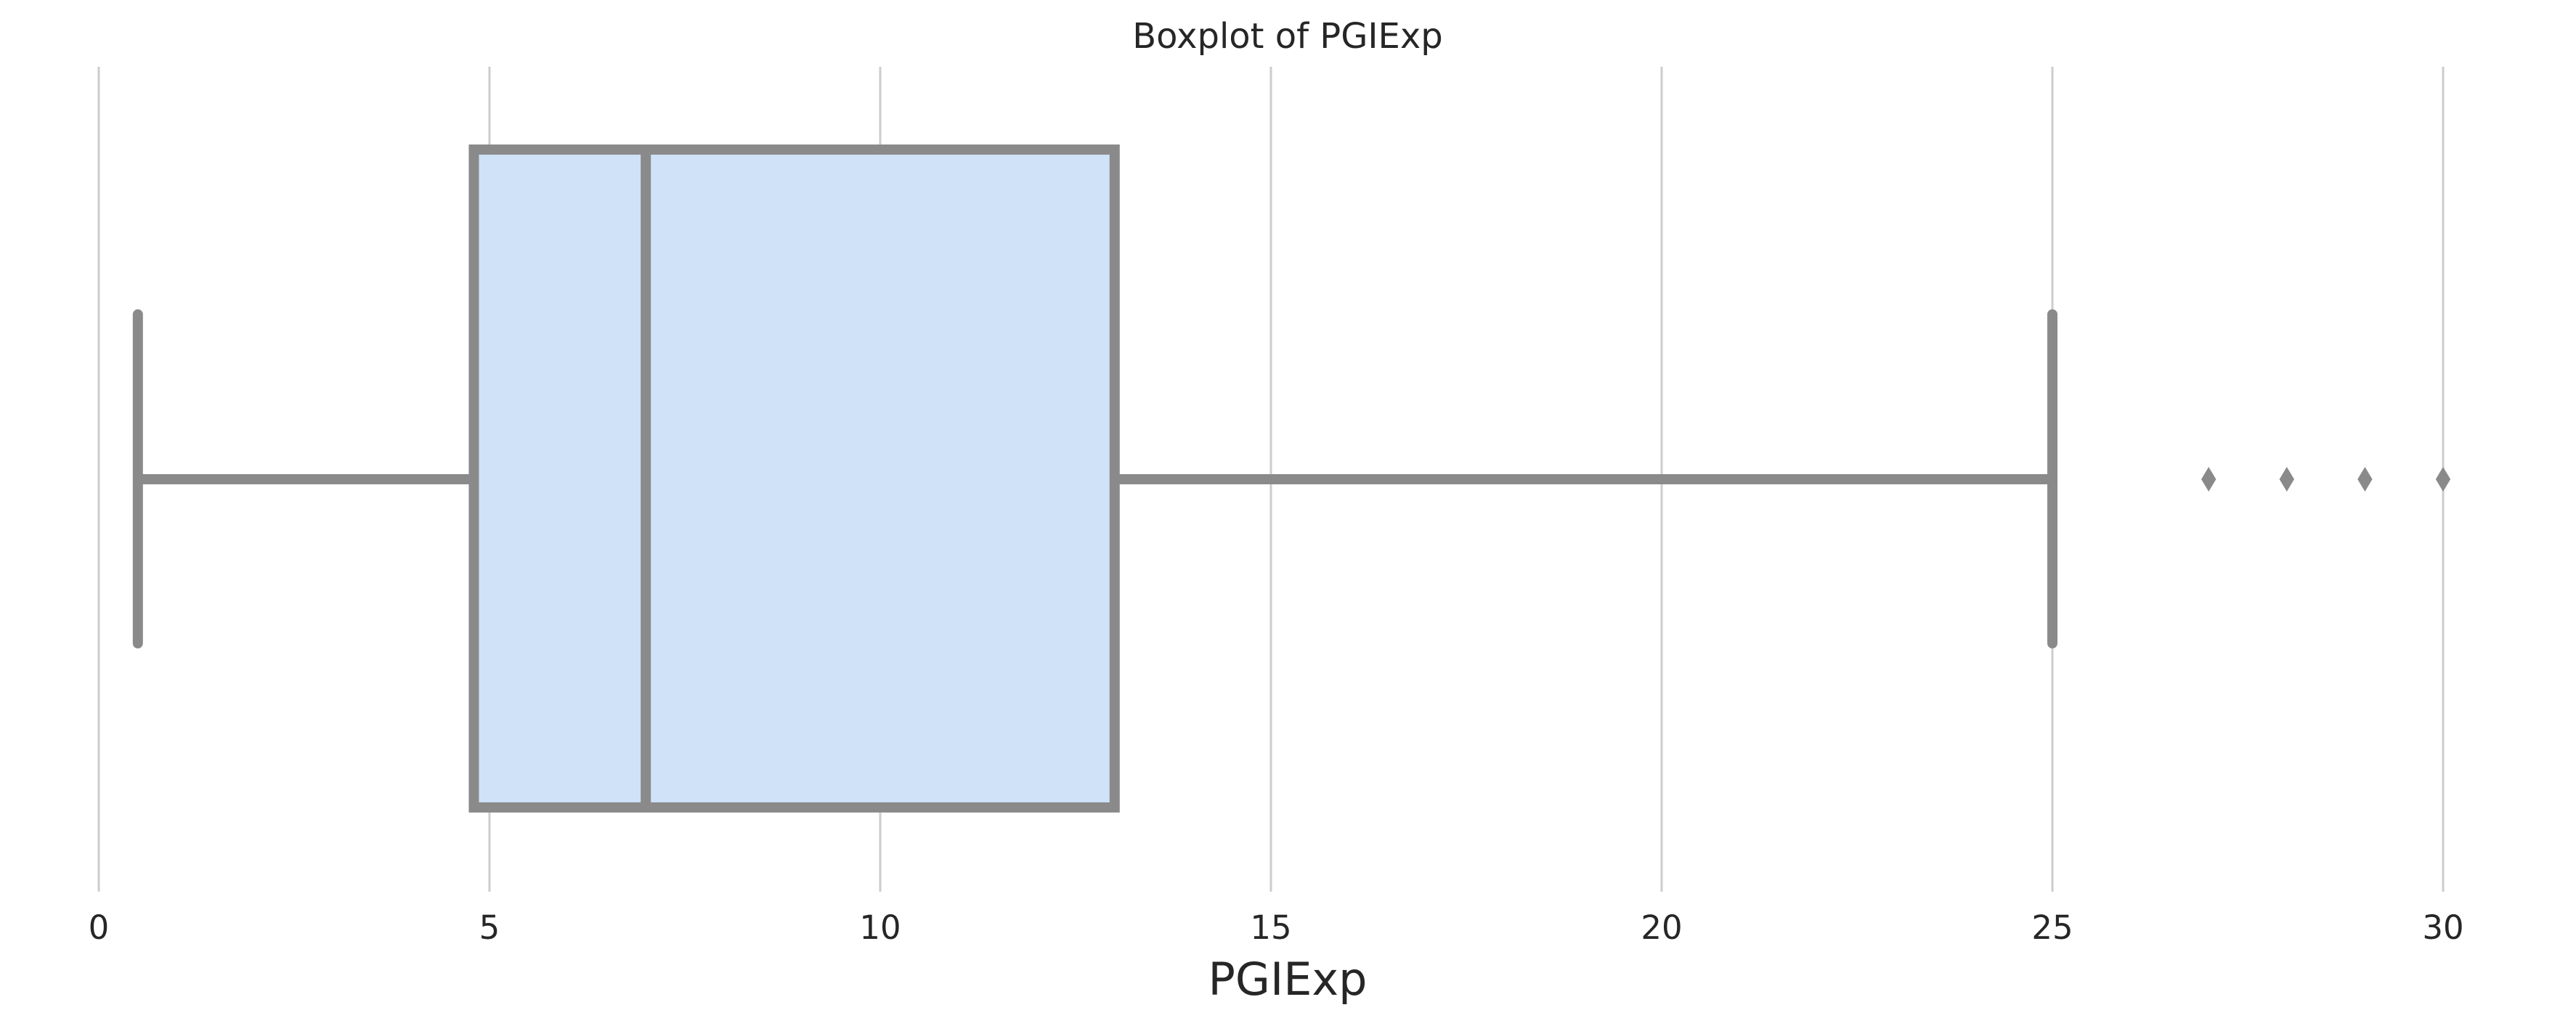 This screenshot has height=1026, width=2576. I want to click on x-tick-labels: 0 5 10 15 20 25 30, so click(1276, 927).